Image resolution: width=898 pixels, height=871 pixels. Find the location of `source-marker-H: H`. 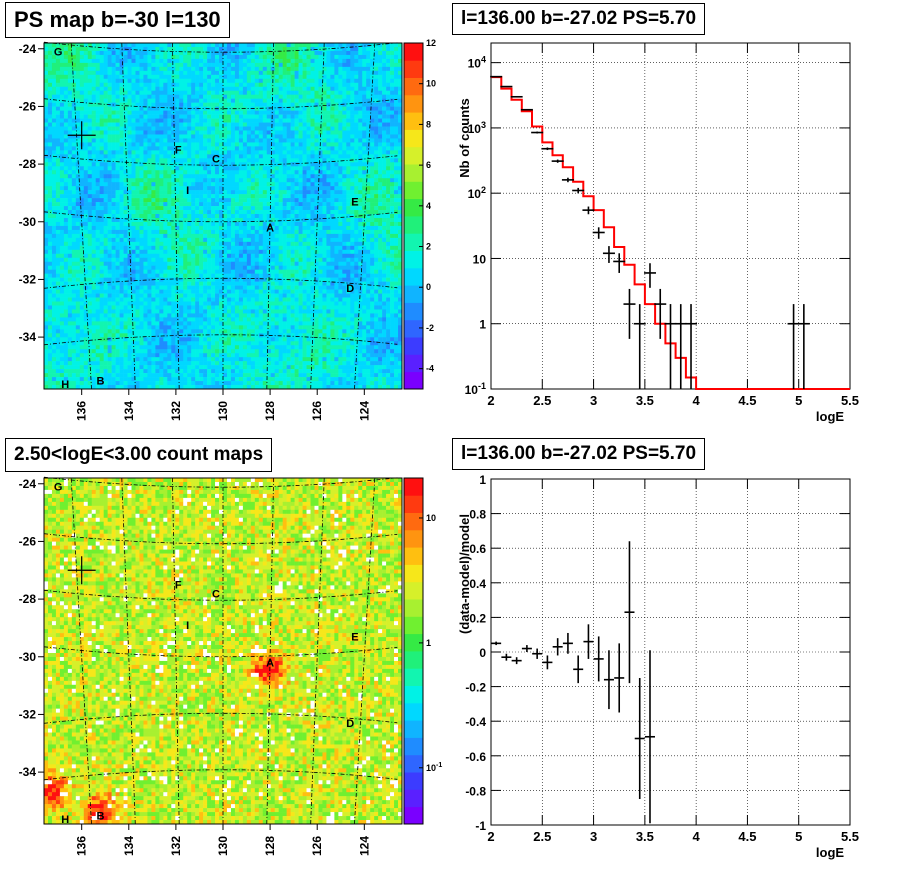

source-marker-H: H is located at coordinates (65, 820).